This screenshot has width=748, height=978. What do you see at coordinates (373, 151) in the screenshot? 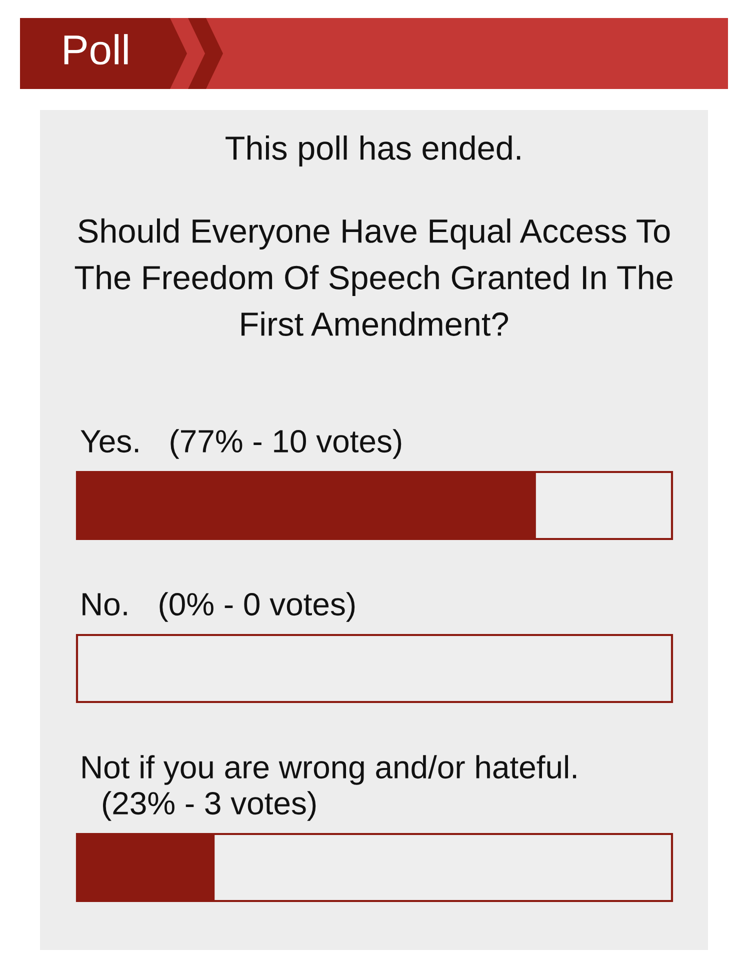
I see `text: This poll has ended.` at bounding box center [373, 151].